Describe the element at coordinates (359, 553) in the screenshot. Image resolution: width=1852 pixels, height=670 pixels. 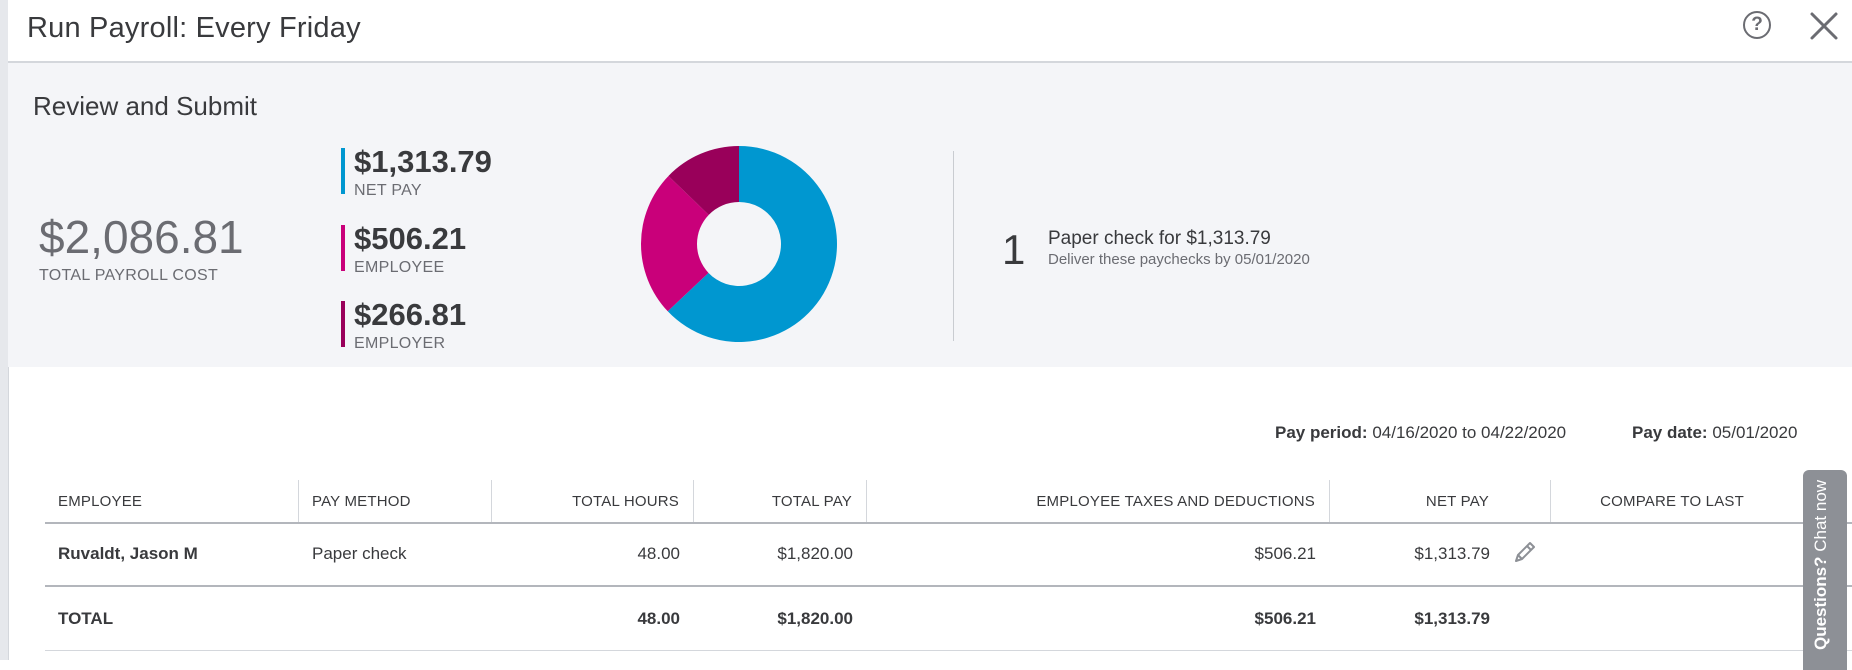
I see `pay-method: Paper check` at that location.